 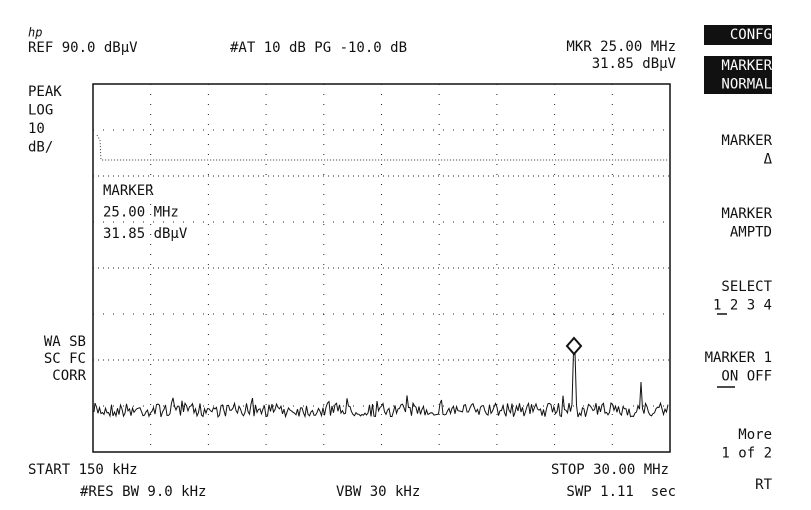 I want to click on spectrum-trace, so click(x=381, y=385).